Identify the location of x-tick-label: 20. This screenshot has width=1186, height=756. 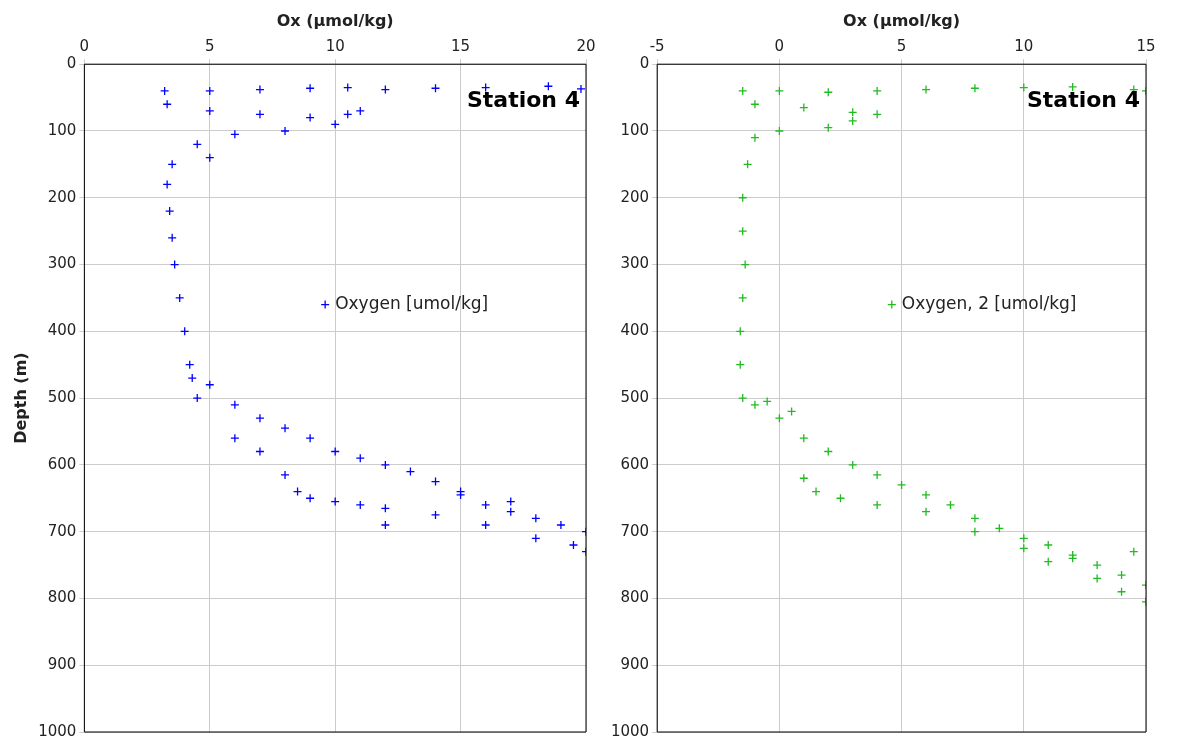
(586, 46).